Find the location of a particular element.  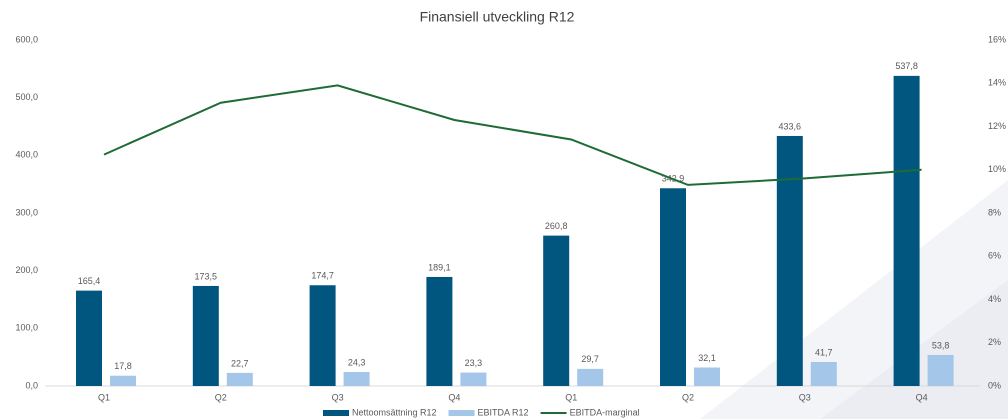

y2-tick-label: 16% is located at coordinates (997, 39).